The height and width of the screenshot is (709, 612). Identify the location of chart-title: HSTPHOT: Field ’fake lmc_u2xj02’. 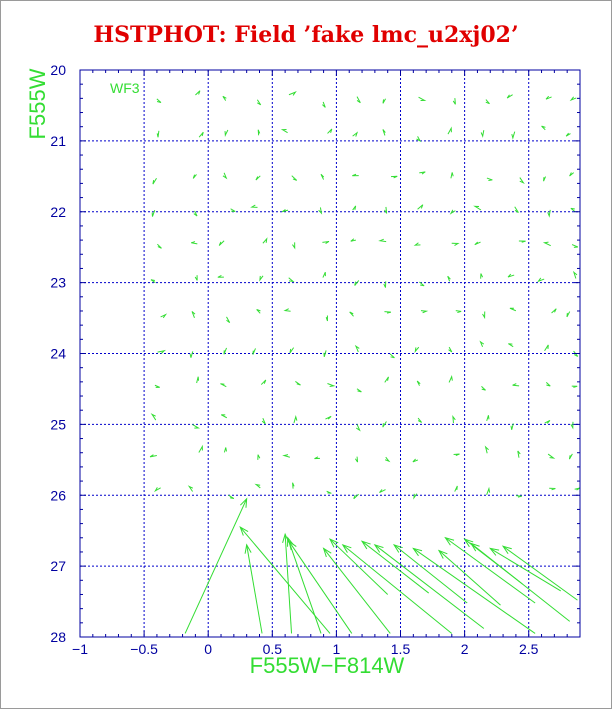
(306, 35).